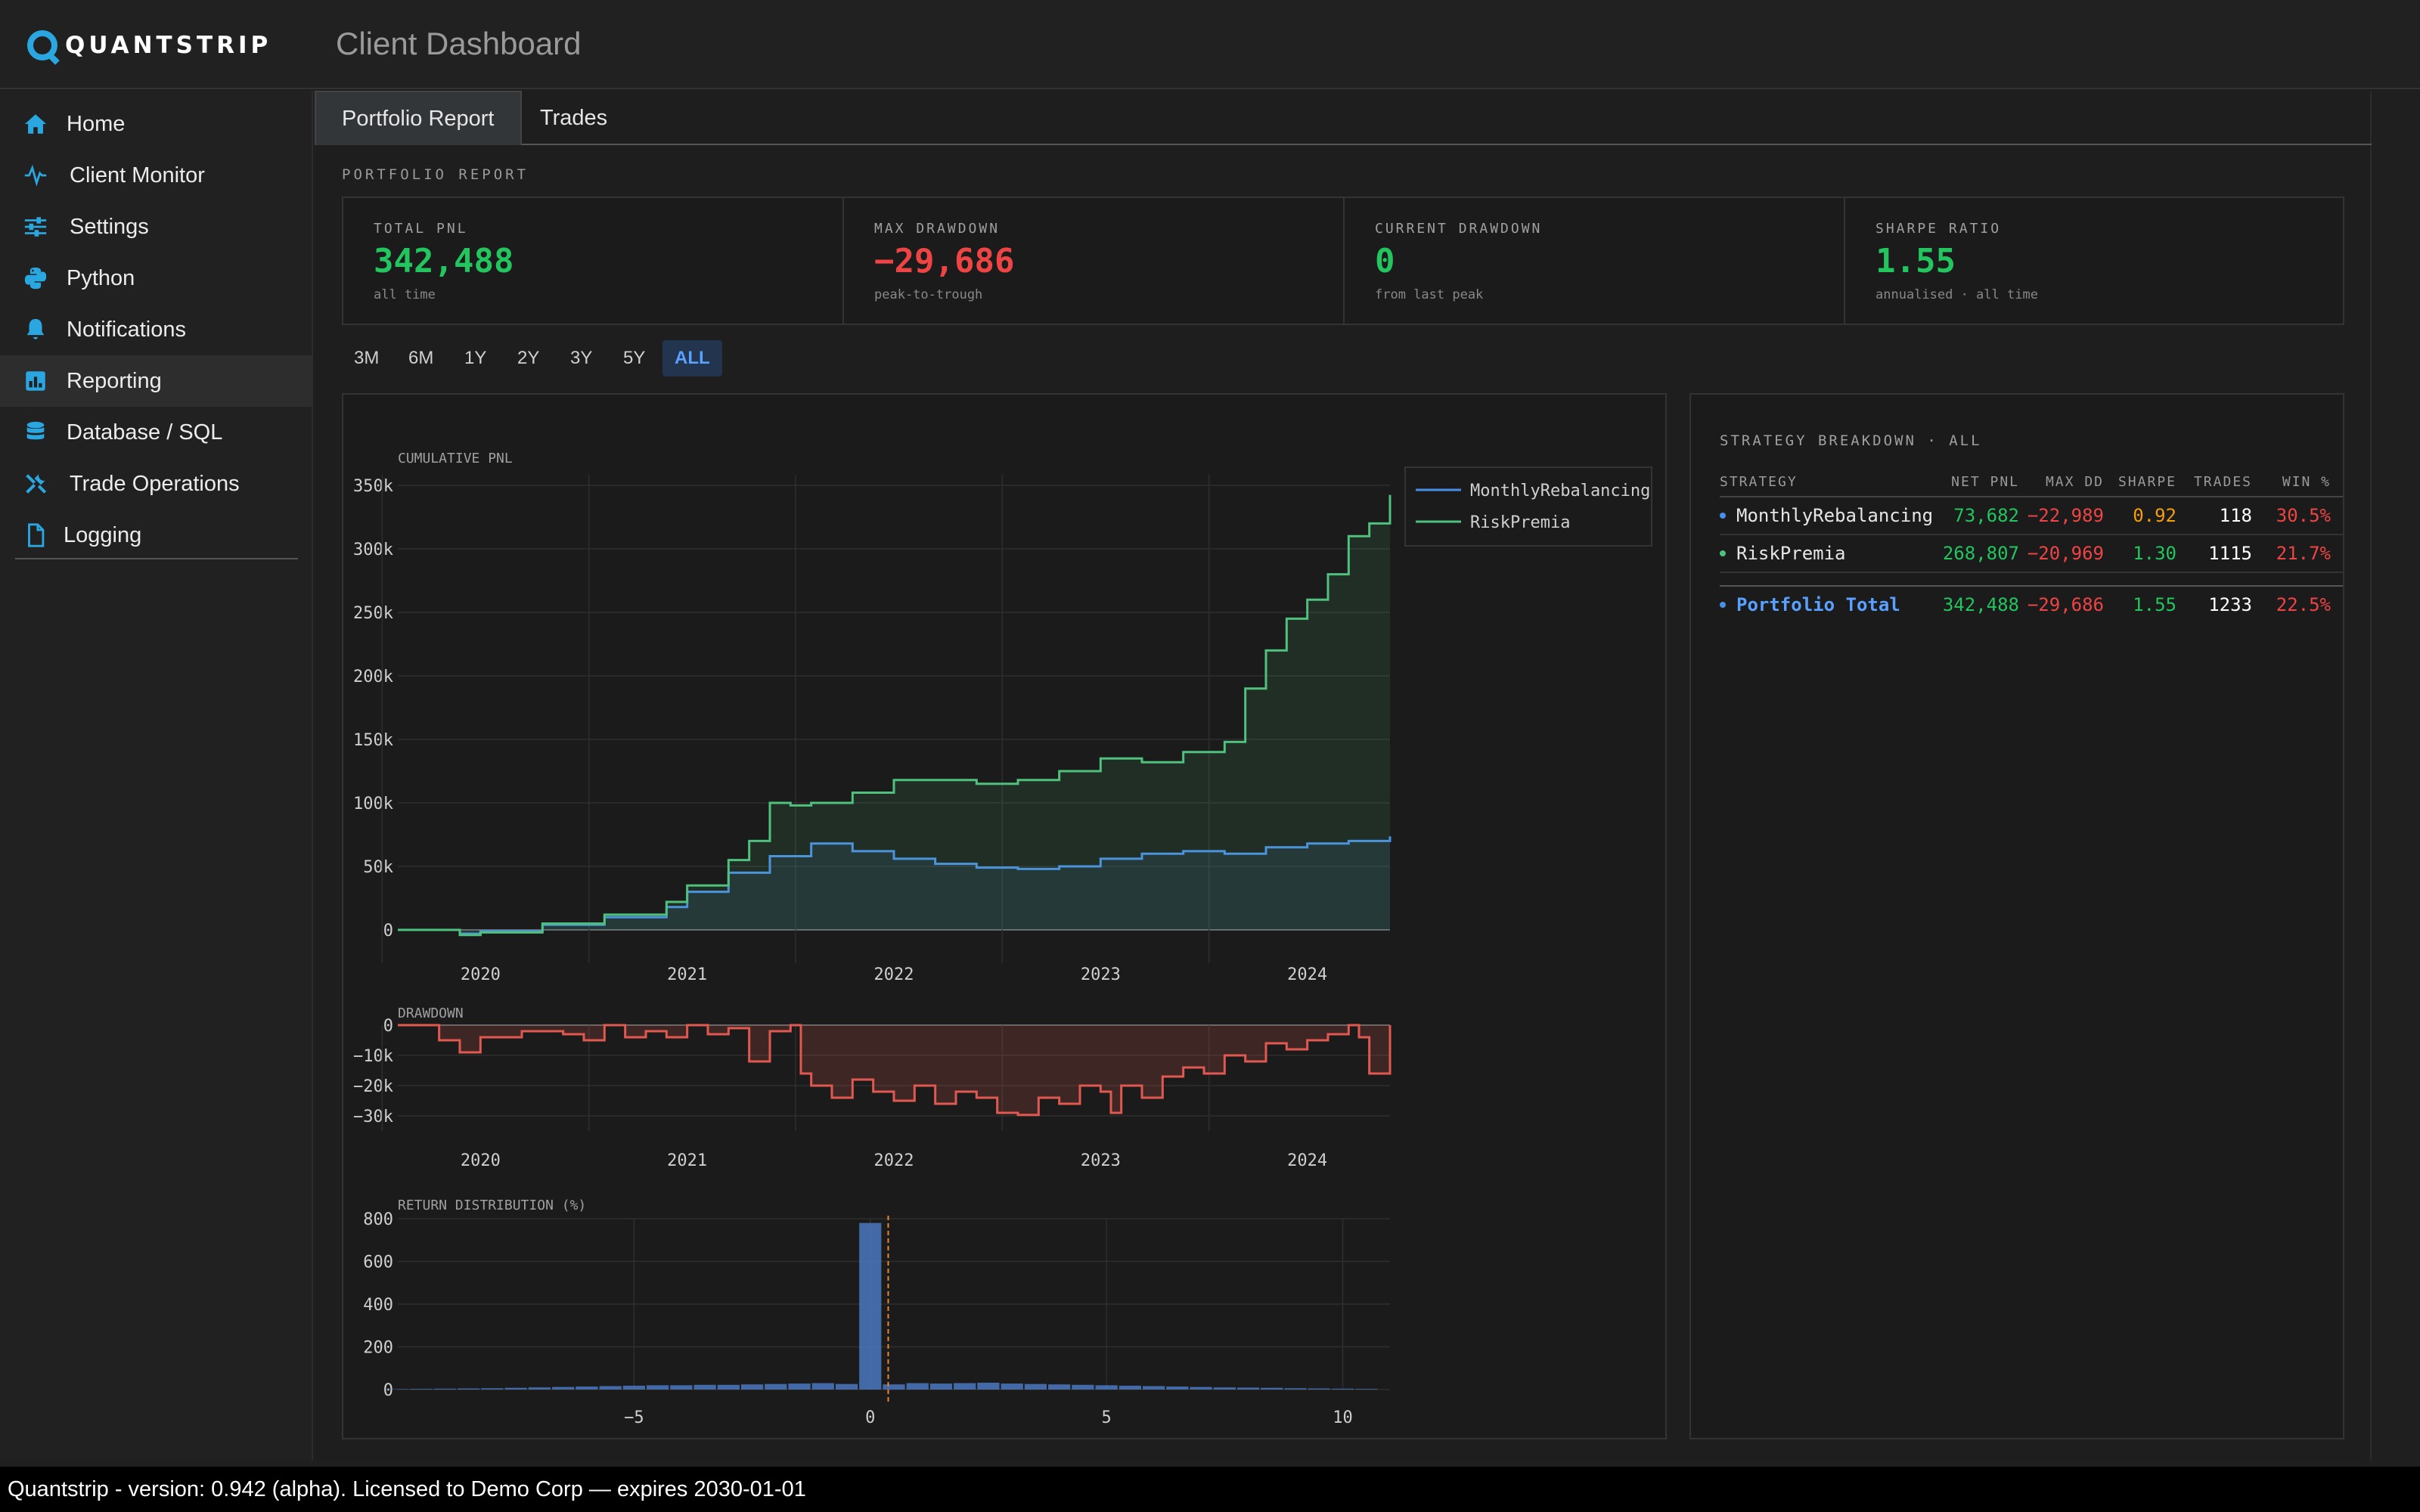  Describe the element at coordinates (373, 1086) in the screenshot. I see `y-tick-label: −20k` at that location.